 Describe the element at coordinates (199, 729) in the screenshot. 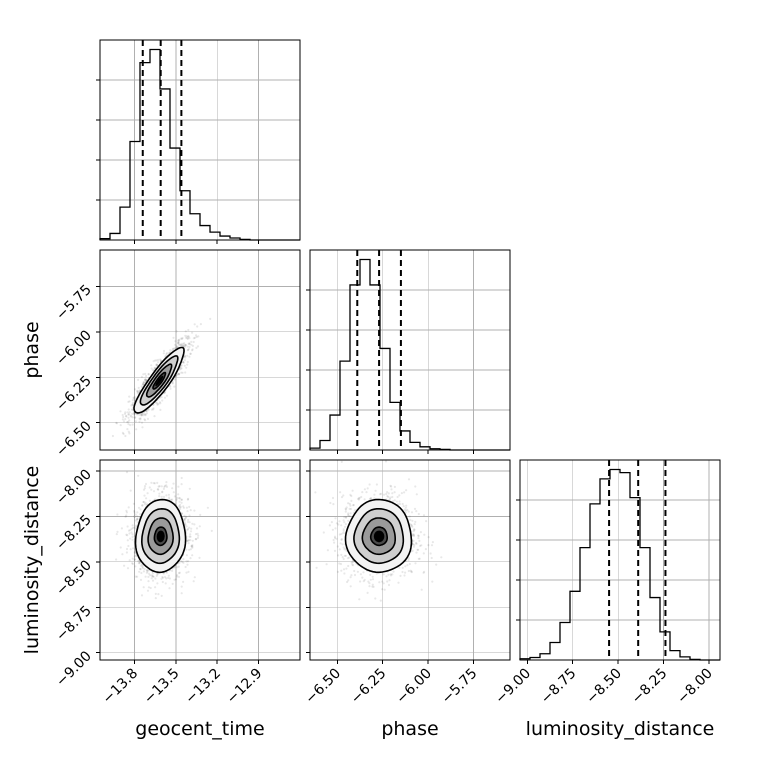

I see `xlabel-geocent_time: geocent_time` at that location.